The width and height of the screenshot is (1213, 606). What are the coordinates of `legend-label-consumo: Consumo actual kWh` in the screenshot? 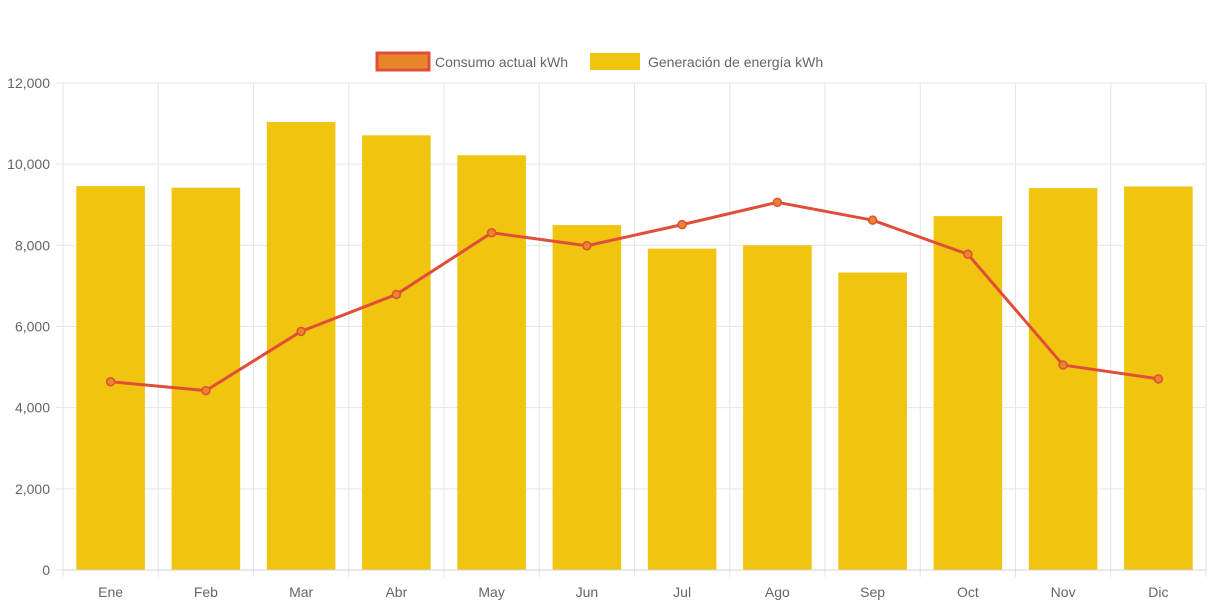 It's located at (501, 62).